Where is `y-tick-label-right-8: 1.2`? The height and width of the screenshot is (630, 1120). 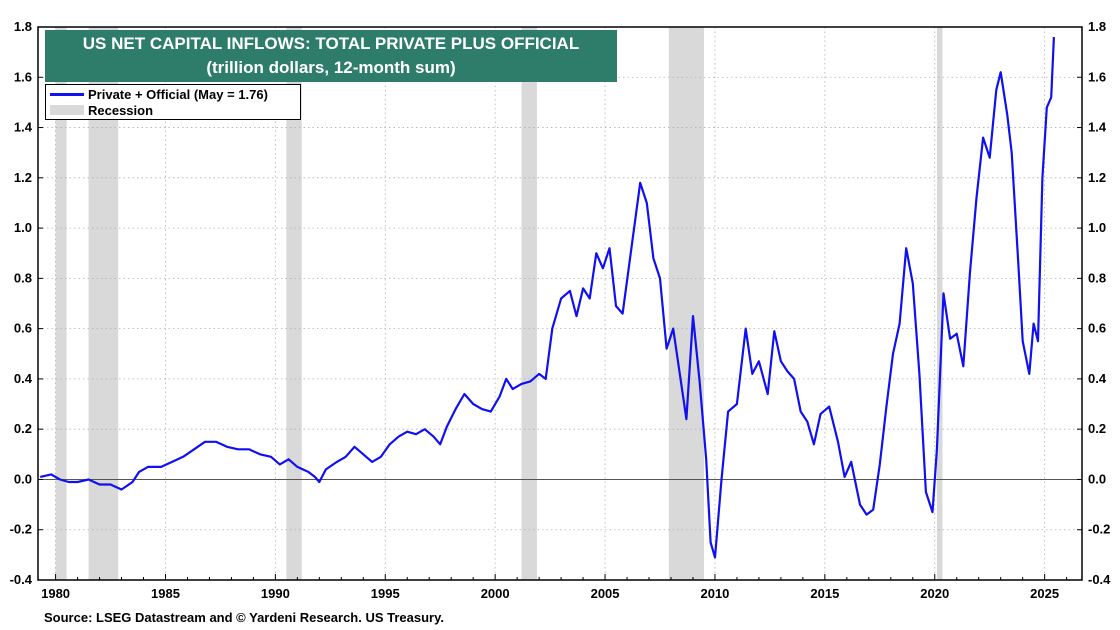
y-tick-label-right-8: 1.2 is located at coordinates (1097, 177).